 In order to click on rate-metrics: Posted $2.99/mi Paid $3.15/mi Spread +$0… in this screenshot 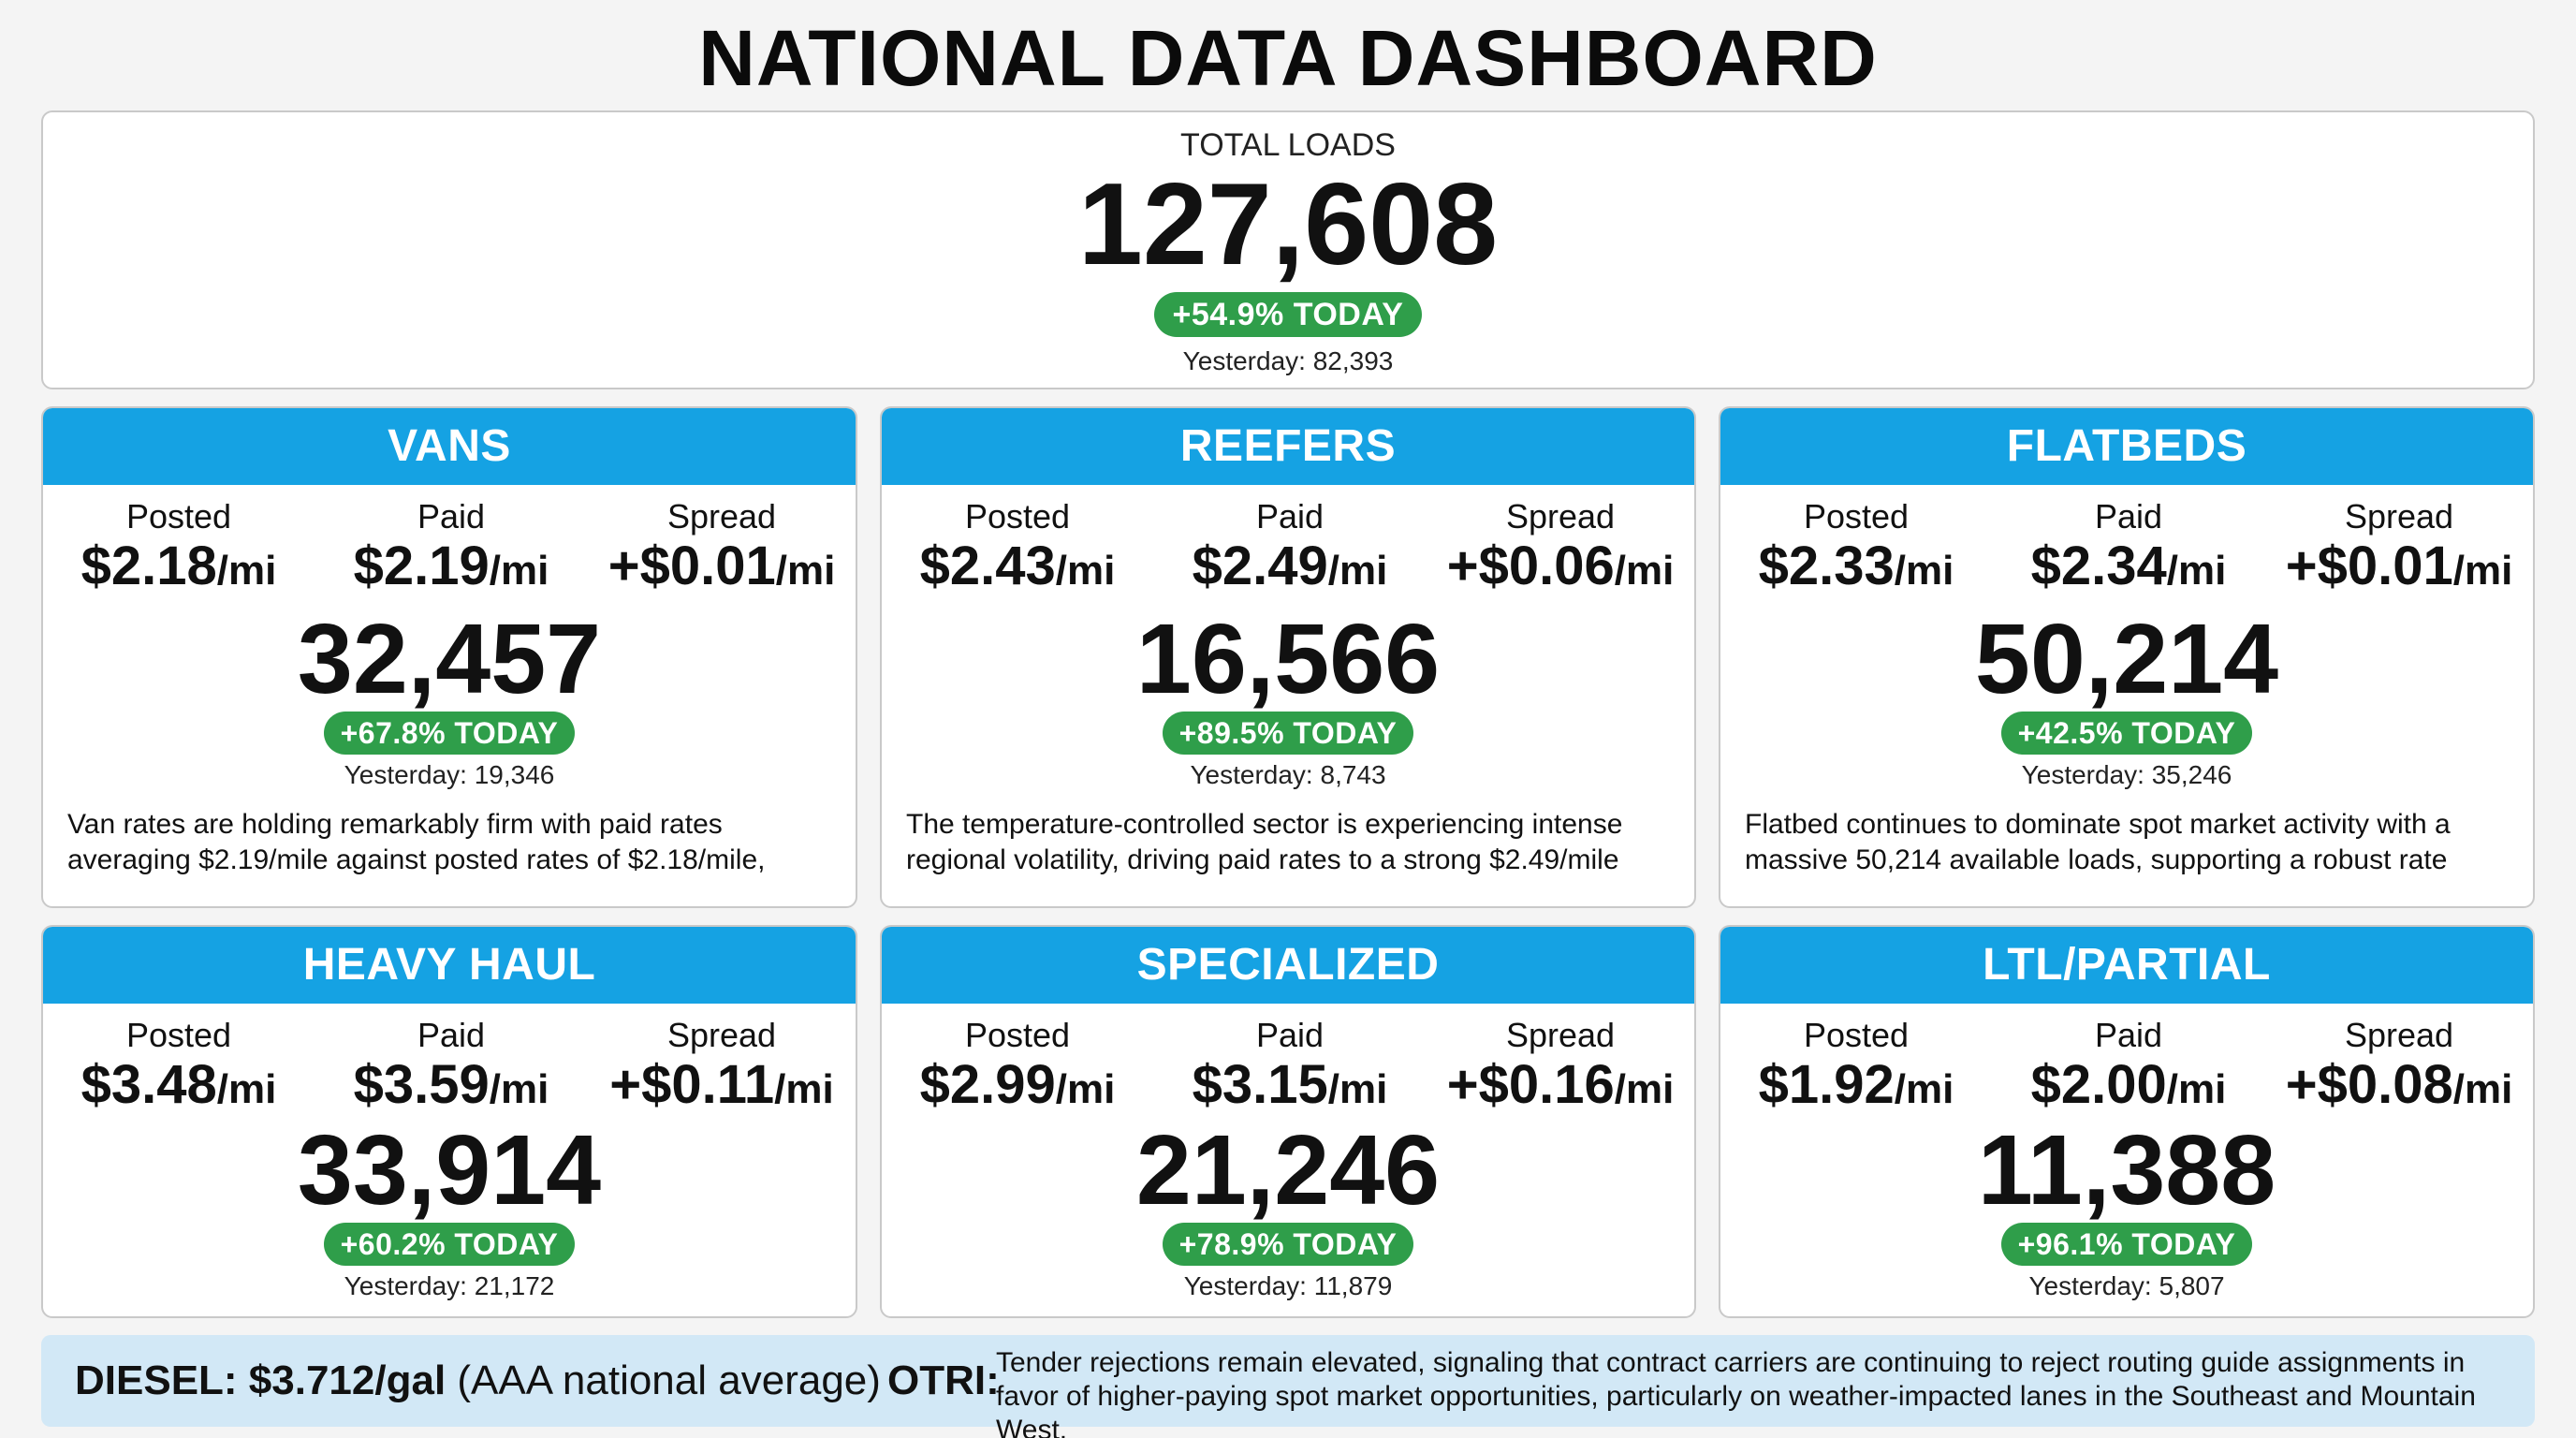, I will do `click(1288, 1063)`.